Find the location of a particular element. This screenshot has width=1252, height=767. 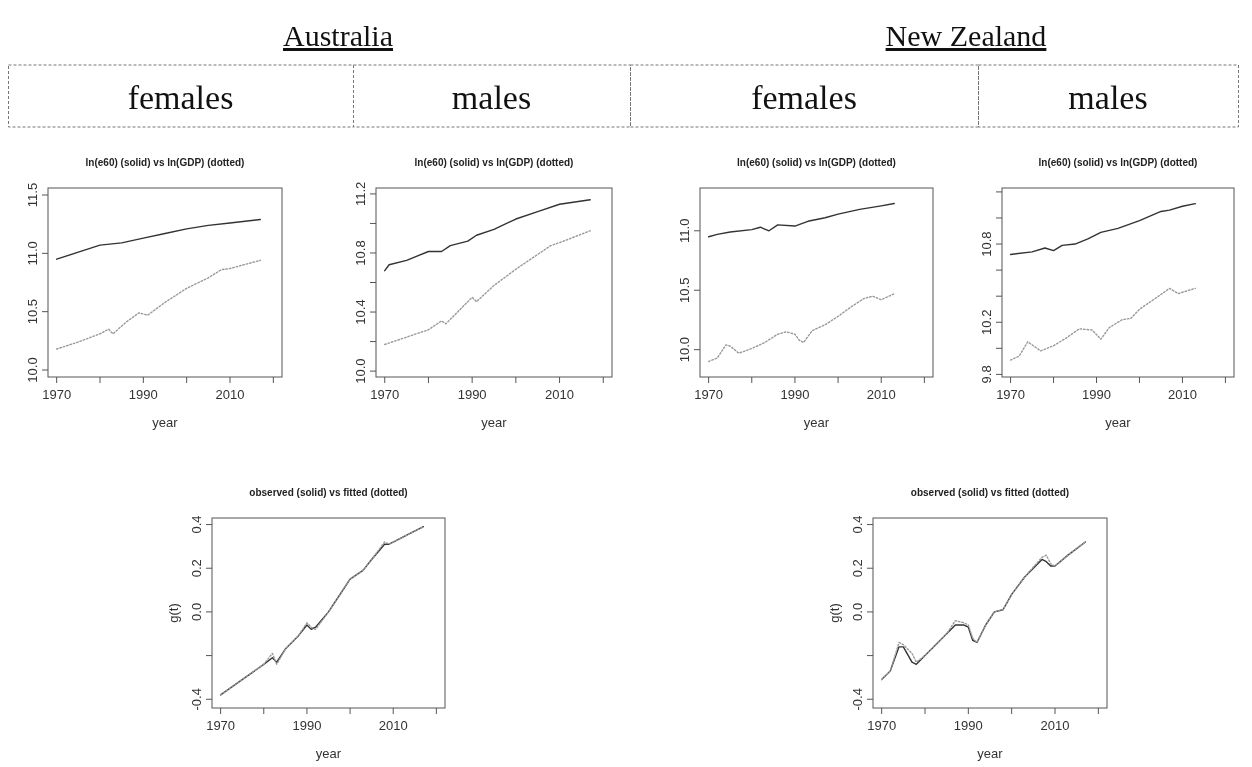

y-tick-label: 11.5 is located at coordinates (32, 195).